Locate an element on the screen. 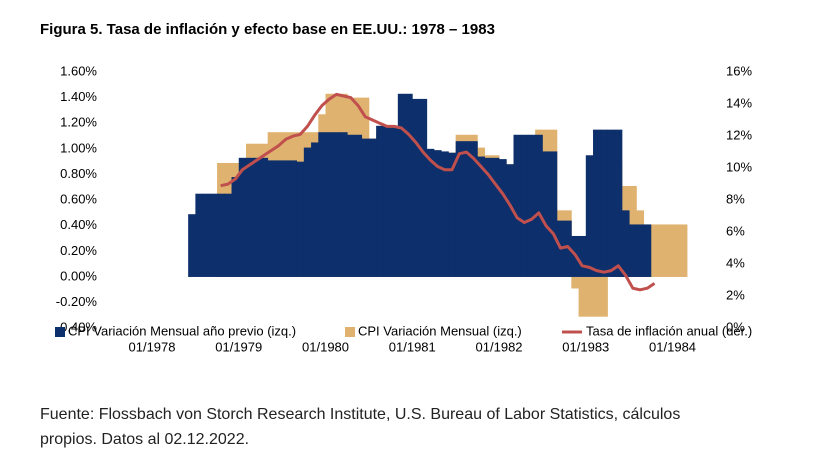 This screenshot has height=466, width=835. y2-tick-label: 14% is located at coordinates (739, 102).